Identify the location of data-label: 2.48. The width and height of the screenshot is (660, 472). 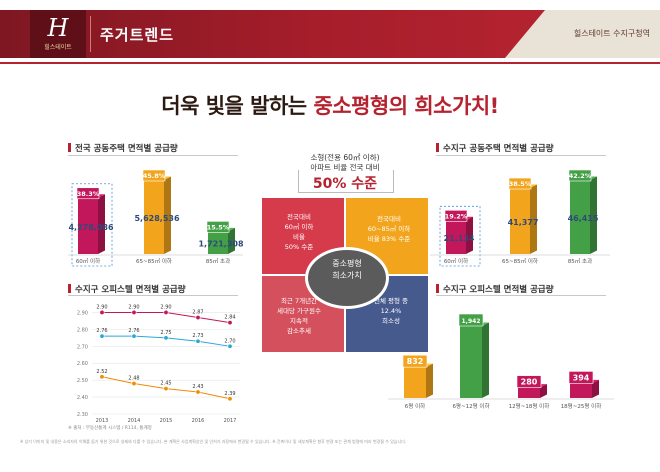
(133, 379).